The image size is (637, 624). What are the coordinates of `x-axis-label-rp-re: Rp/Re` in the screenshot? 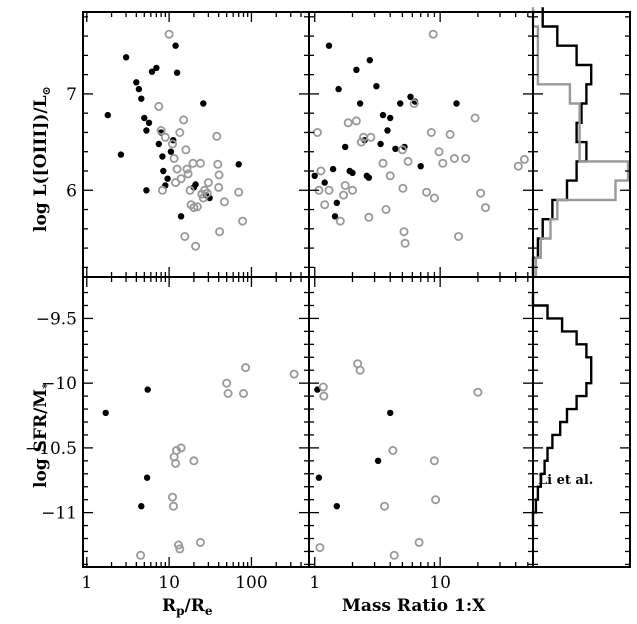 It's located at (187, 607).